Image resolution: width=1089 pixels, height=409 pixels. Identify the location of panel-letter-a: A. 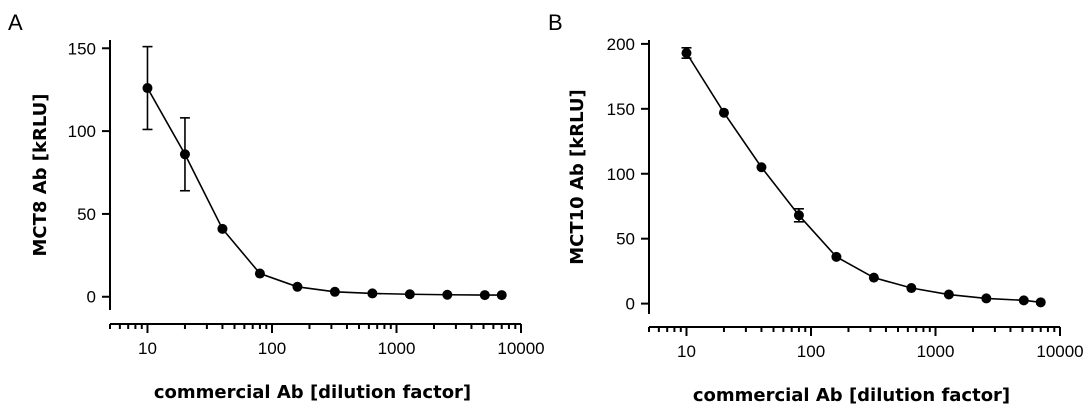
(15, 22).